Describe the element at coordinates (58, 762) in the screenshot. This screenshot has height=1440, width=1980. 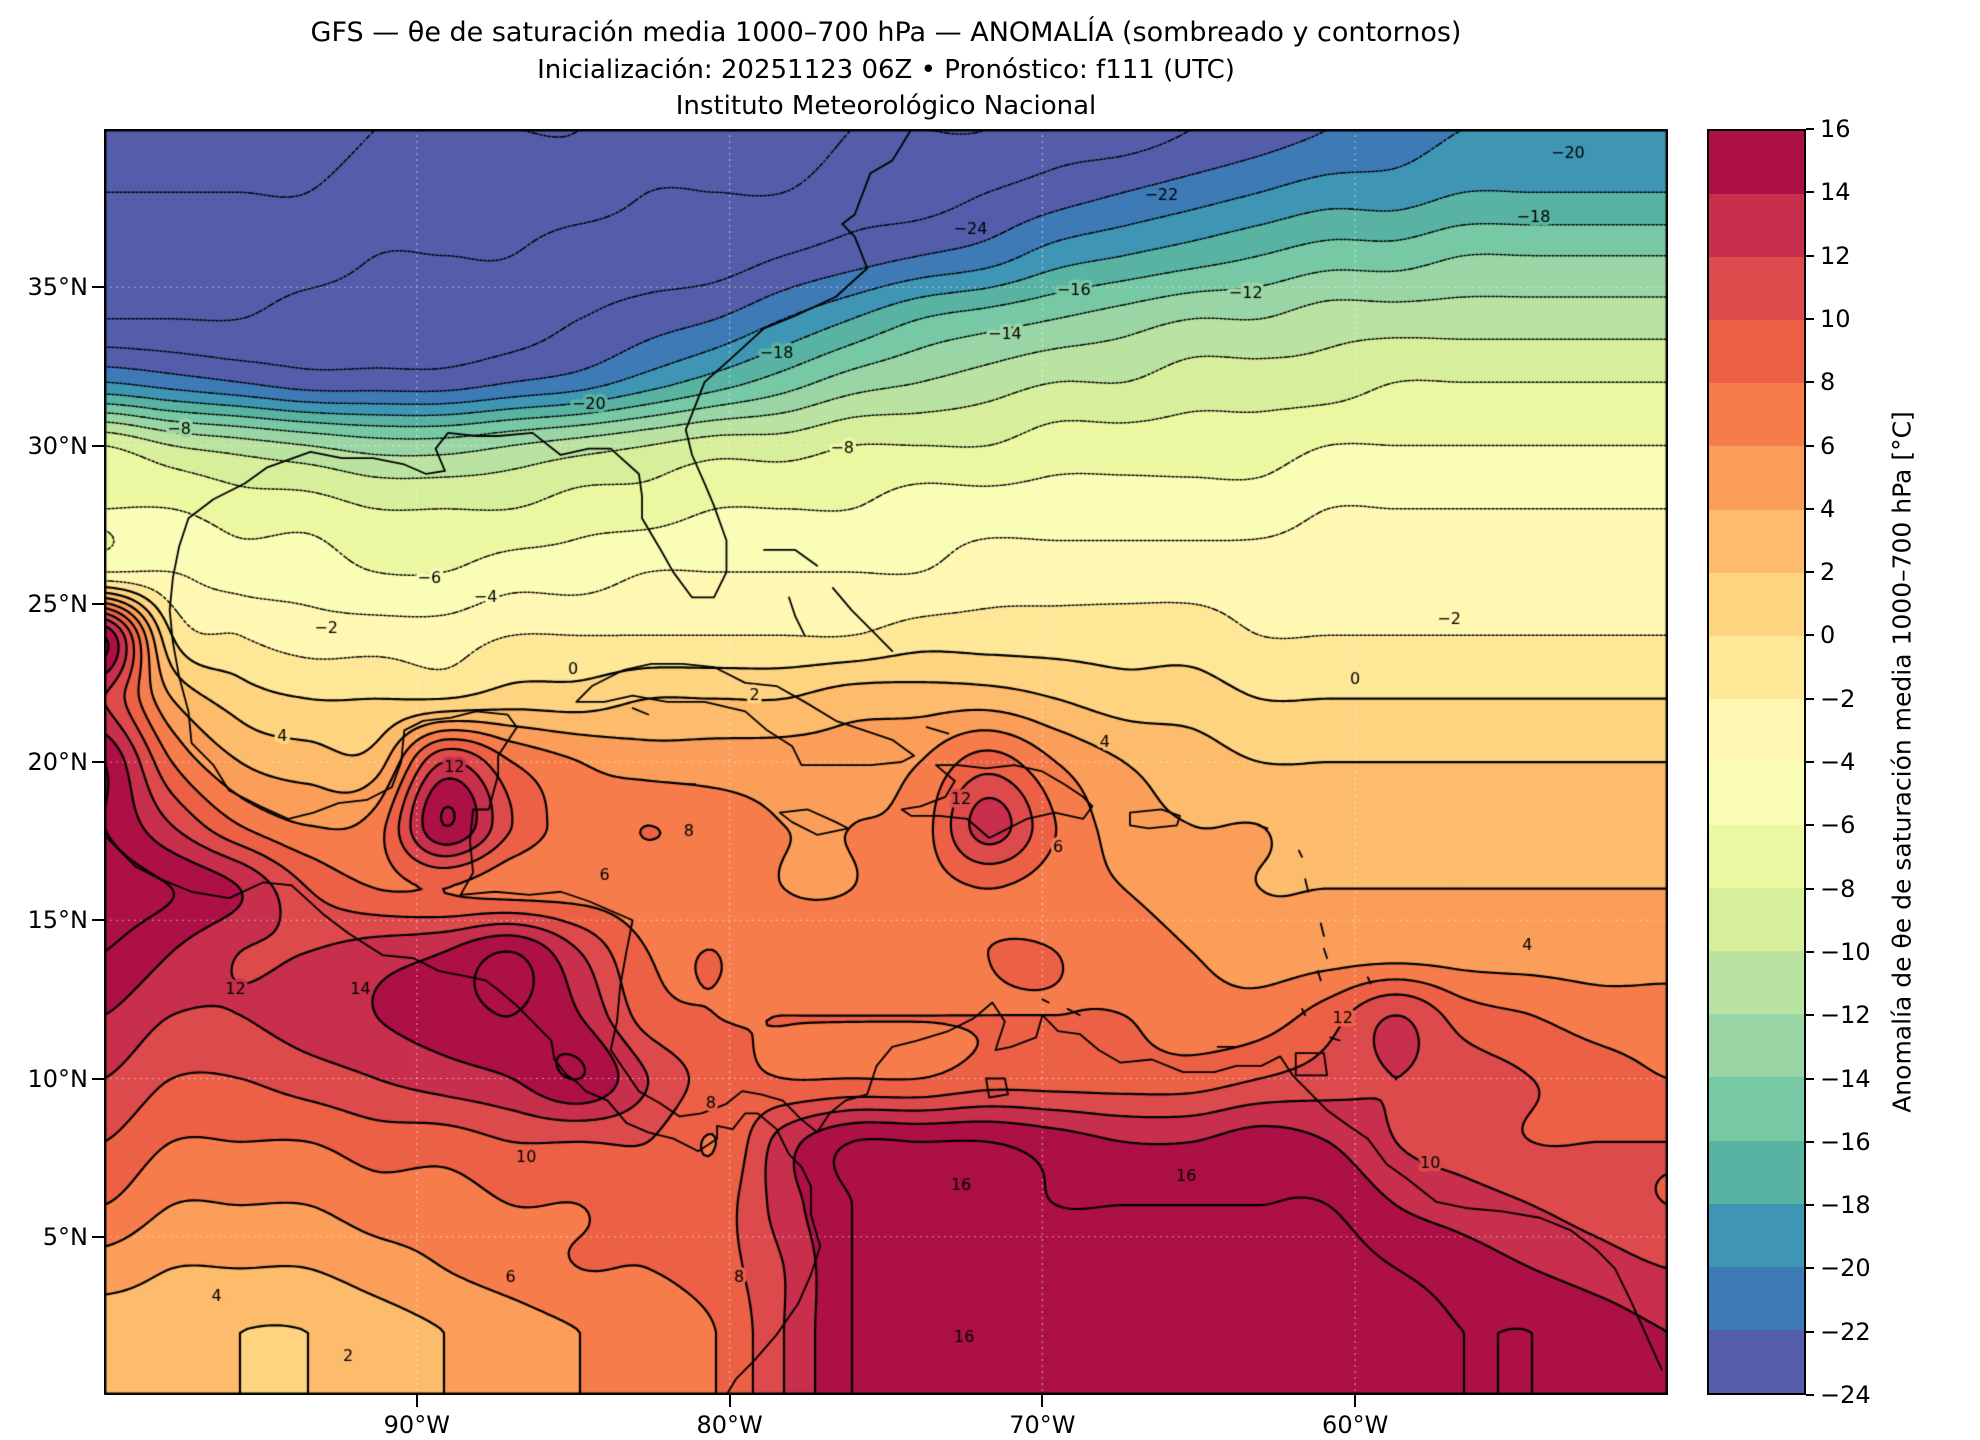
I see `y-tick-label: 20°N` at that location.